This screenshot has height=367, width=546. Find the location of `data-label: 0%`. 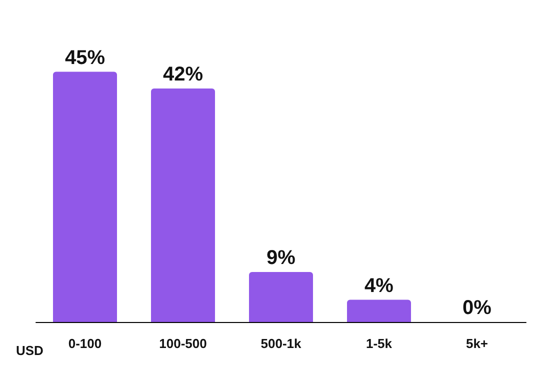

data-label: 0% is located at coordinates (477, 308).